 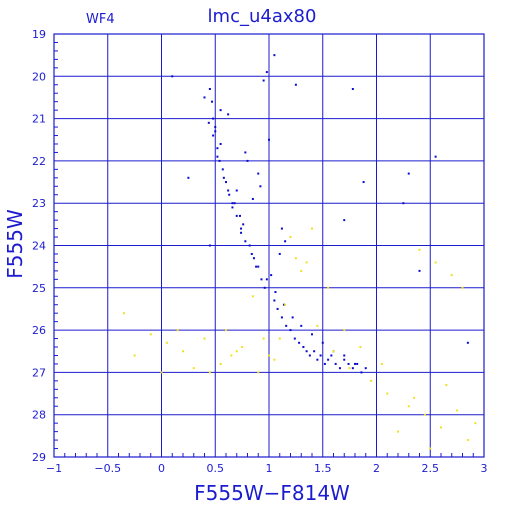 What do you see at coordinates (100, 19) in the screenshot?
I see `panel-label: WF4` at bounding box center [100, 19].